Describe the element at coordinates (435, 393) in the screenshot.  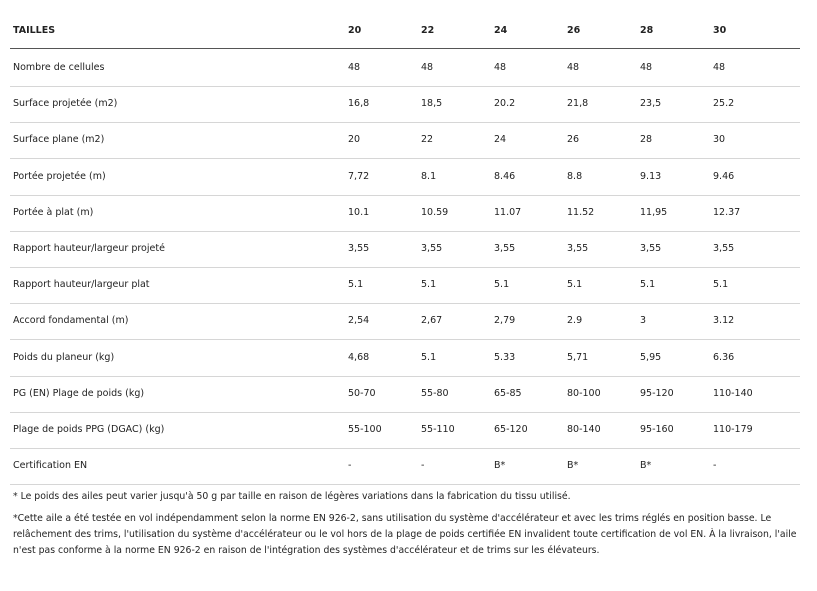
I see `value-cell: 55-80` at that location.